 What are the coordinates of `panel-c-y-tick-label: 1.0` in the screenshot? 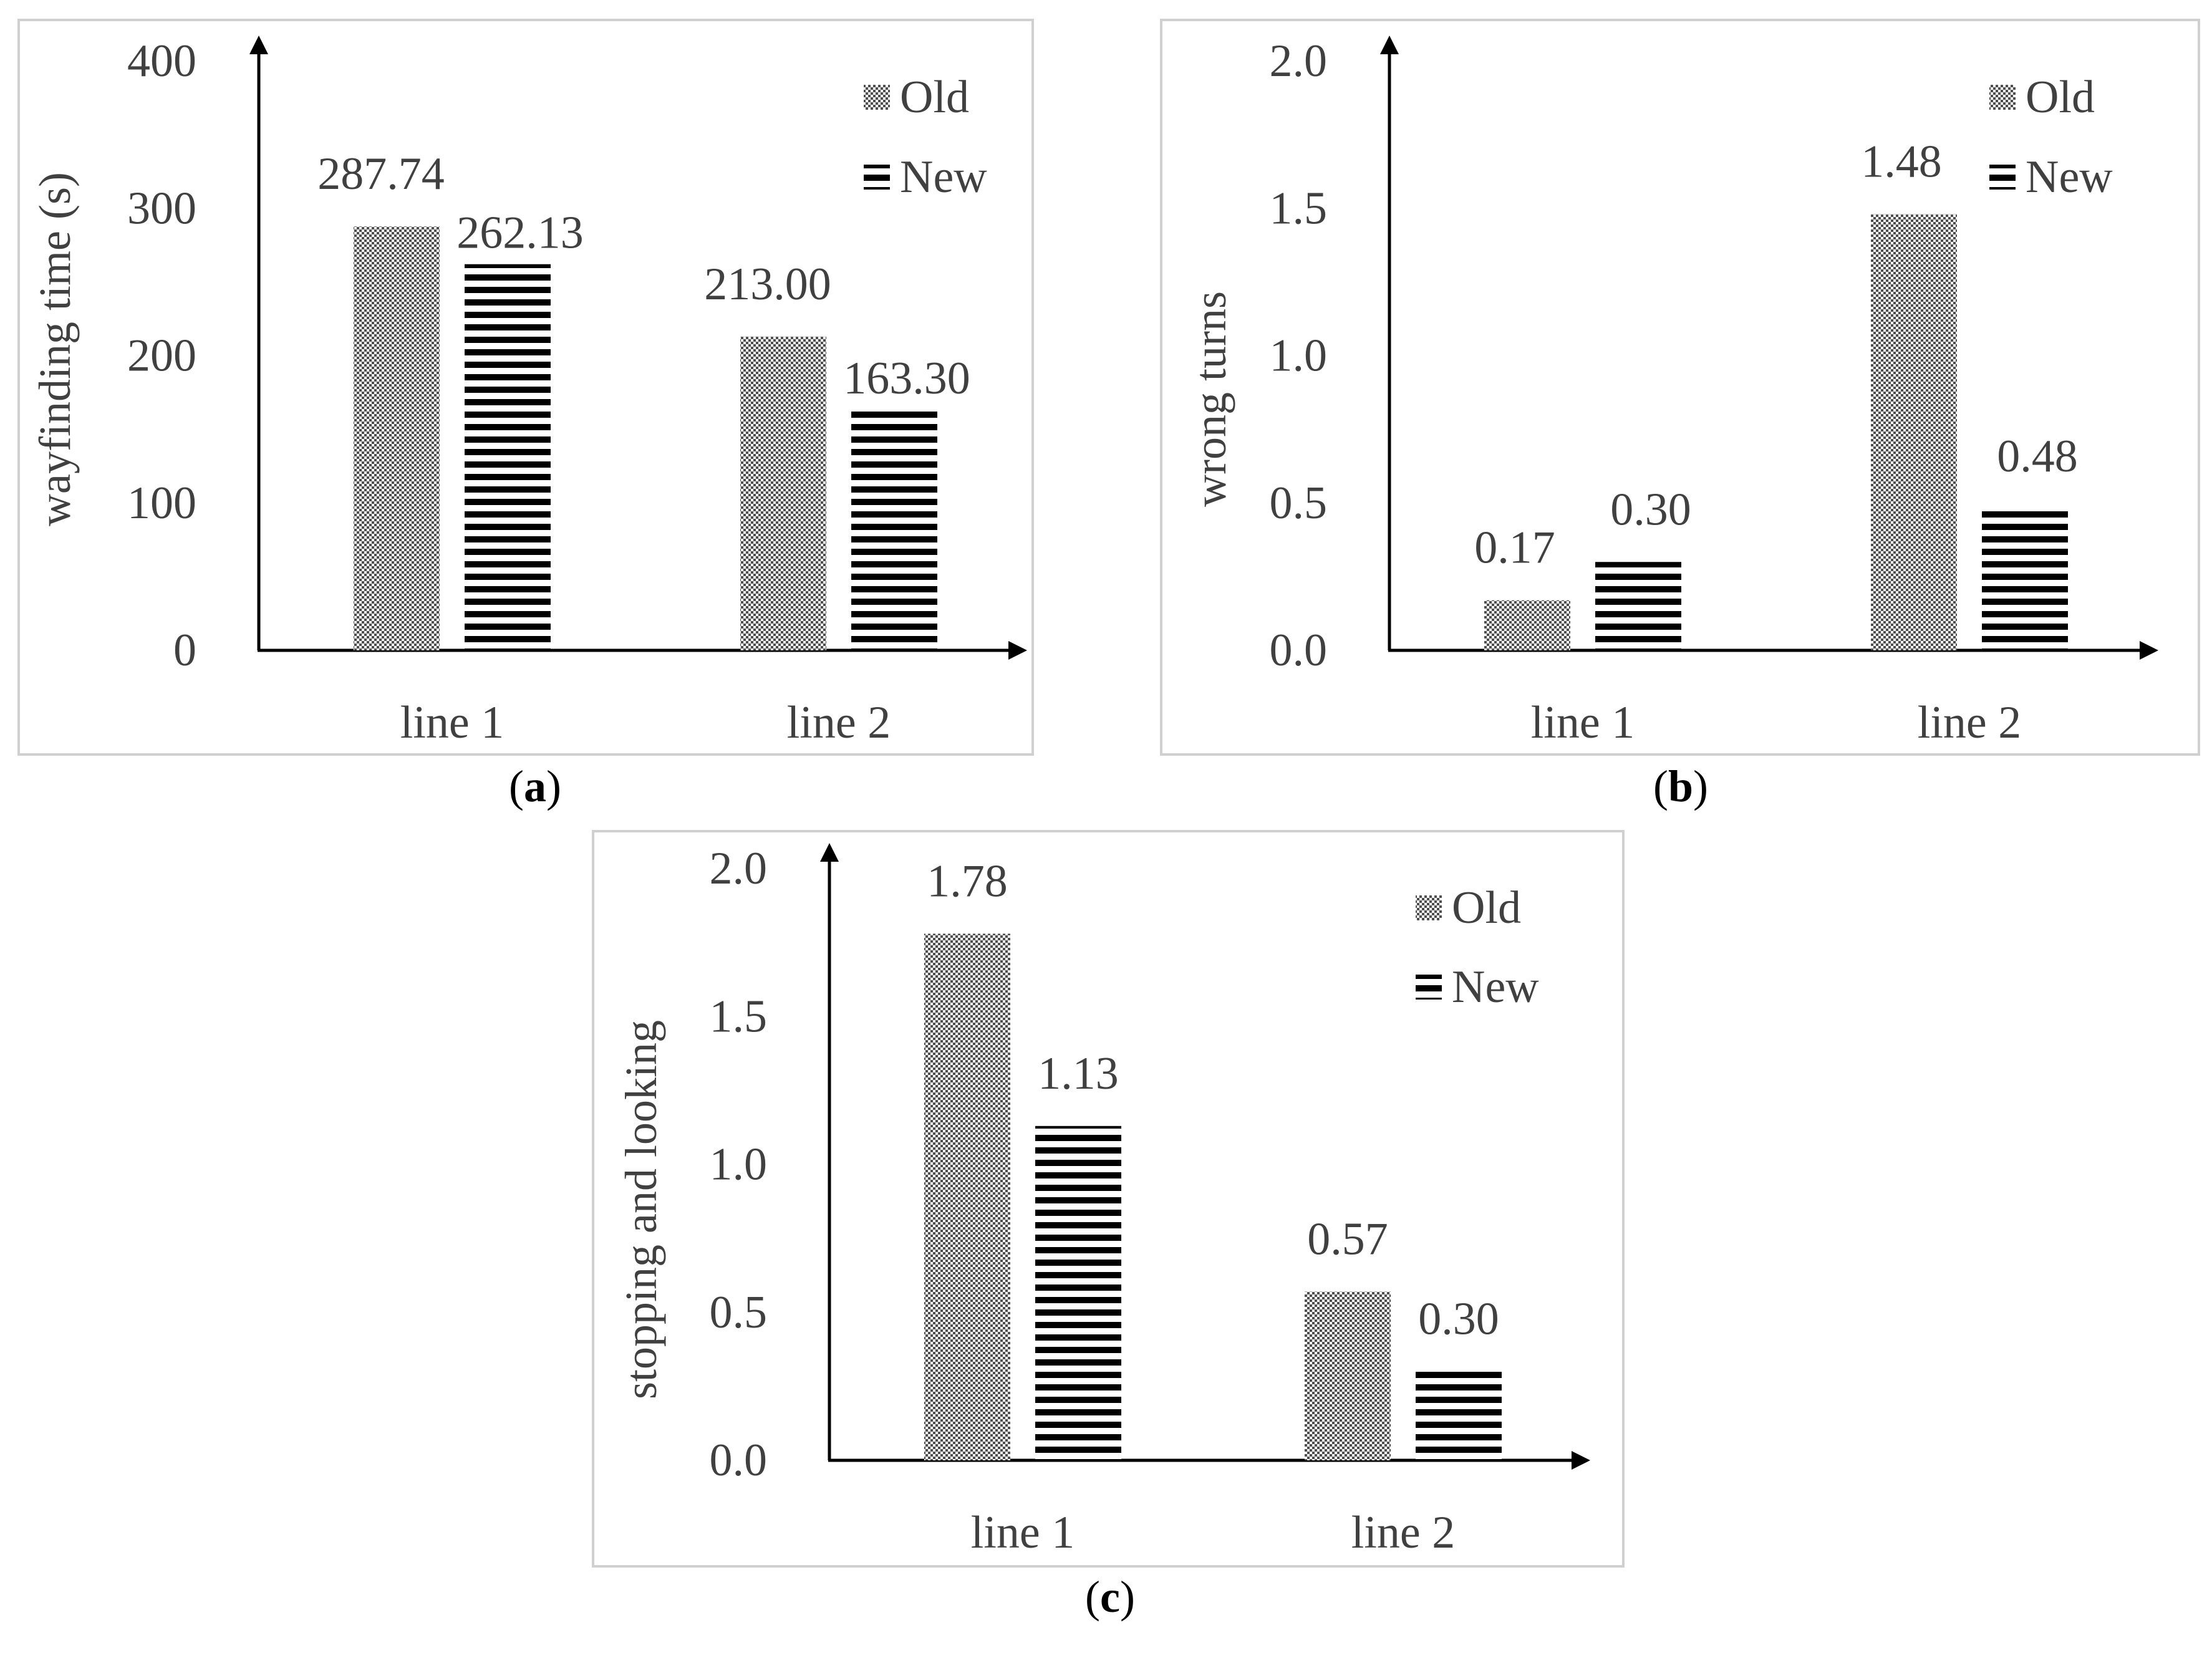 It's located at (739, 1164).